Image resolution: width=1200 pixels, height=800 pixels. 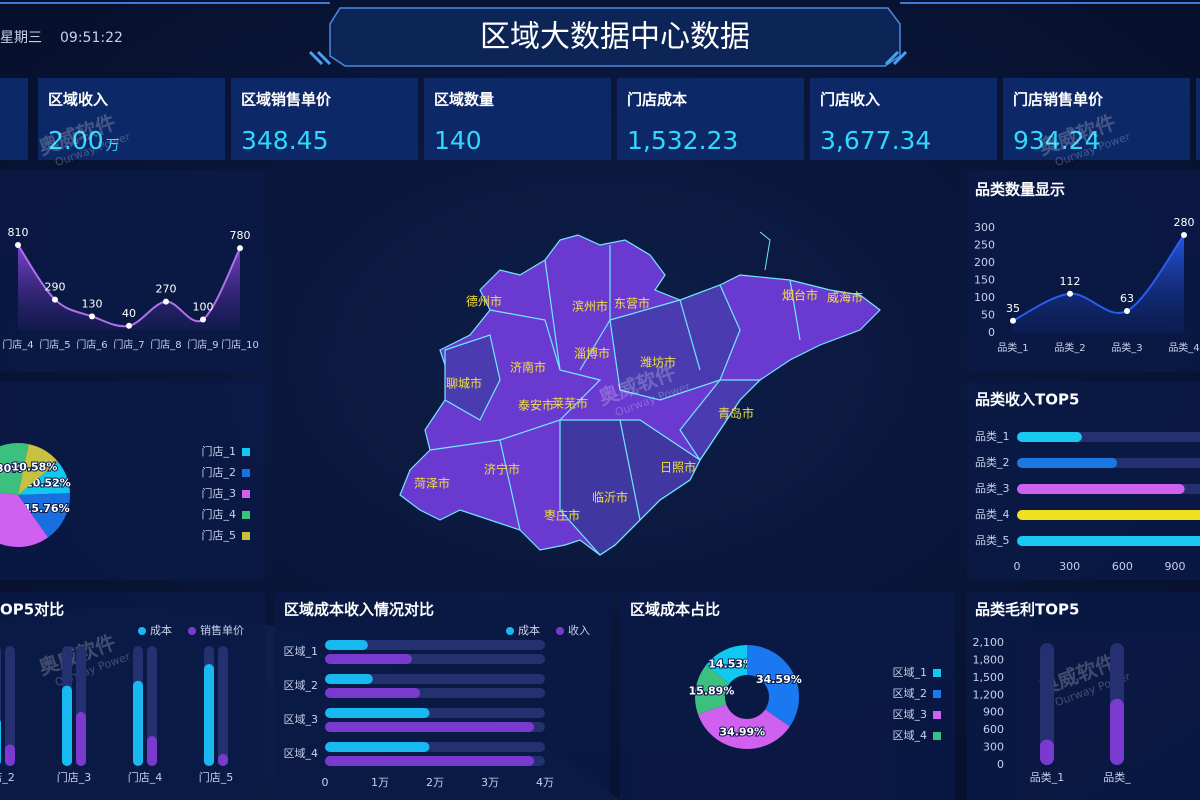 What do you see at coordinates (490, 782) in the screenshot?
I see `x-tick-label: 3万` at bounding box center [490, 782].